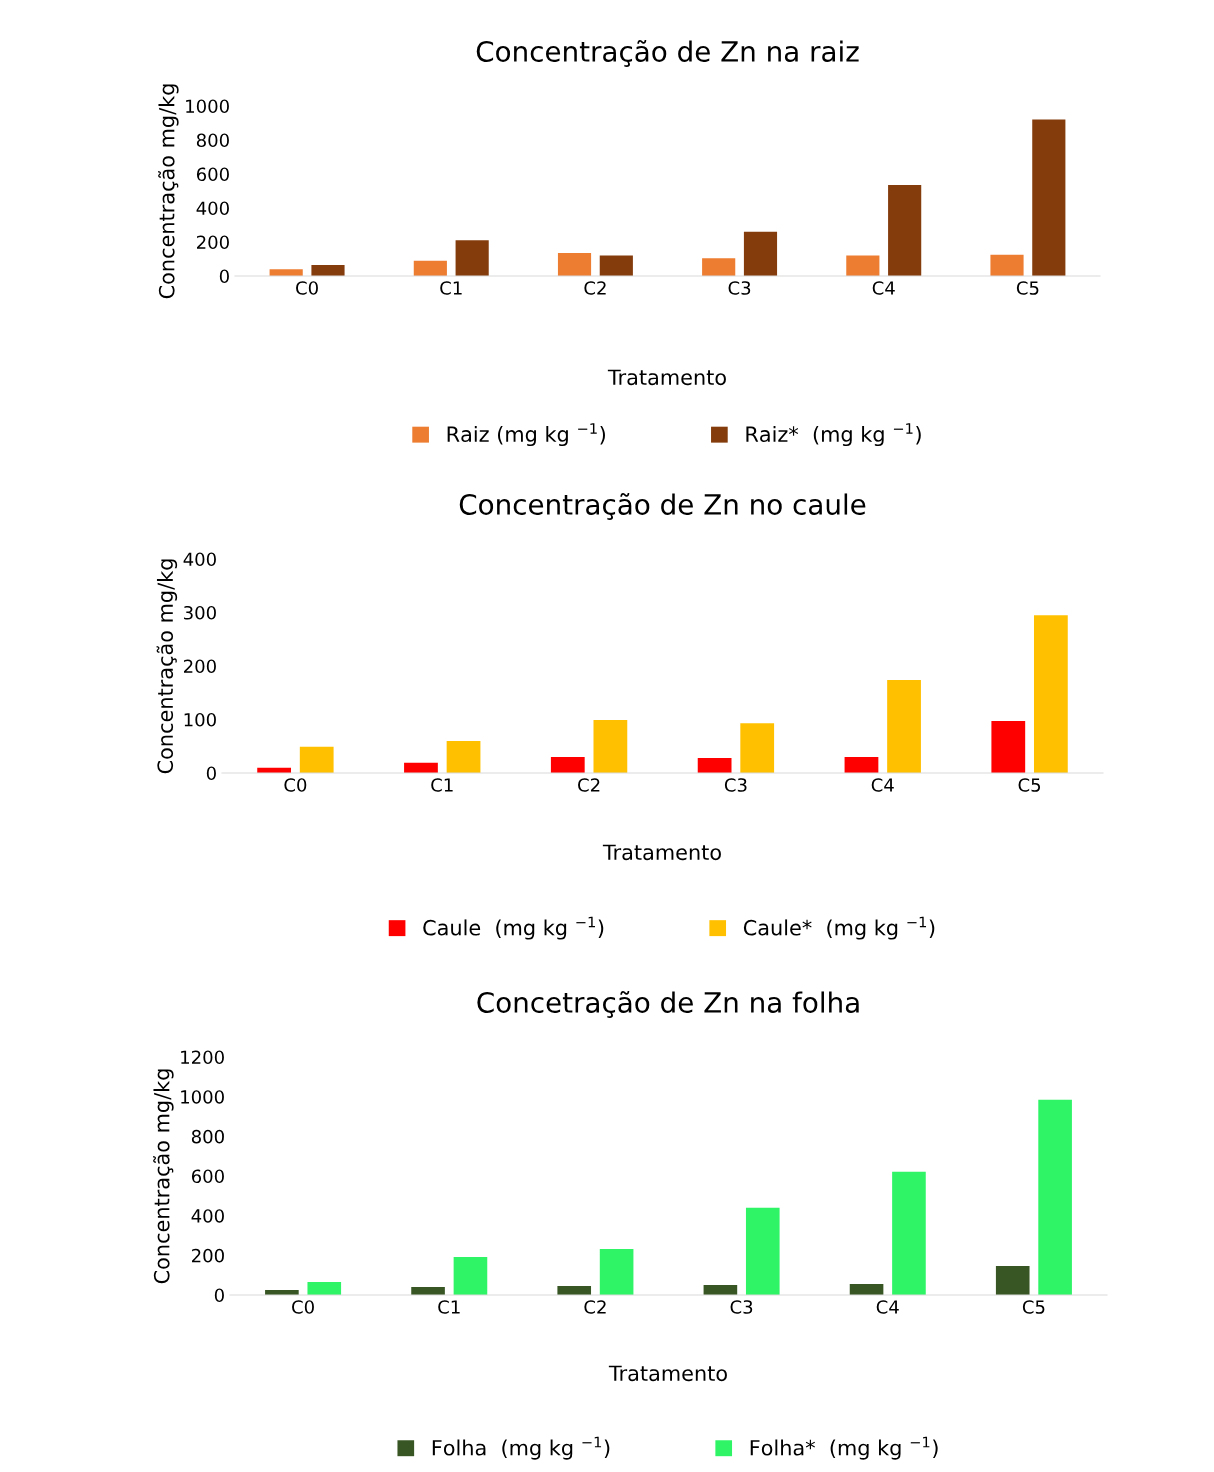  What do you see at coordinates (668, 1004) in the screenshot?
I see `chart-title: Concetração de Zn na folha` at bounding box center [668, 1004].